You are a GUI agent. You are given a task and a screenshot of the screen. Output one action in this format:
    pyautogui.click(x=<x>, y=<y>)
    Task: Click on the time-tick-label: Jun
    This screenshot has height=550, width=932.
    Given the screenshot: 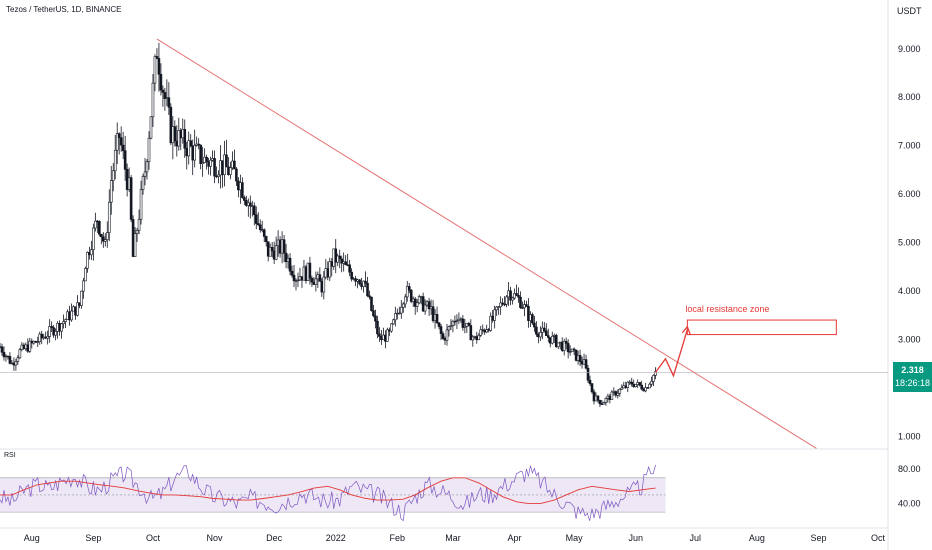 What is the action you would take?
    pyautogui.click(x=635, y=538)
    